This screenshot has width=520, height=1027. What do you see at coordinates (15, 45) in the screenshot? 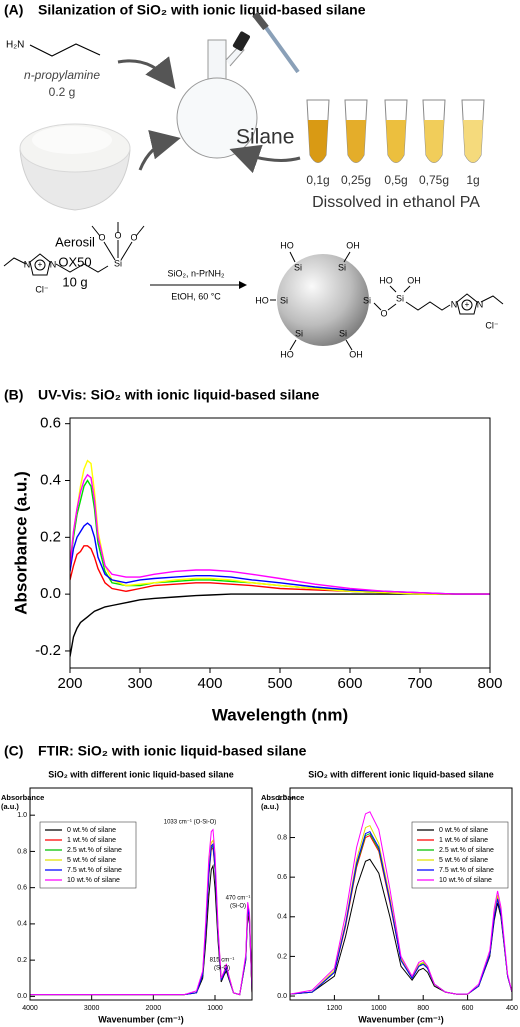
I see `amine-formula: H₂N` at bounding box center [15, 45].